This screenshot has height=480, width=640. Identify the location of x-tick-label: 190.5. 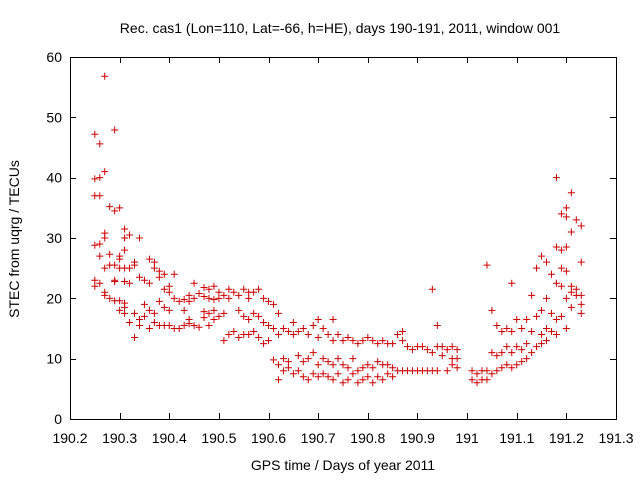
(218, 438).